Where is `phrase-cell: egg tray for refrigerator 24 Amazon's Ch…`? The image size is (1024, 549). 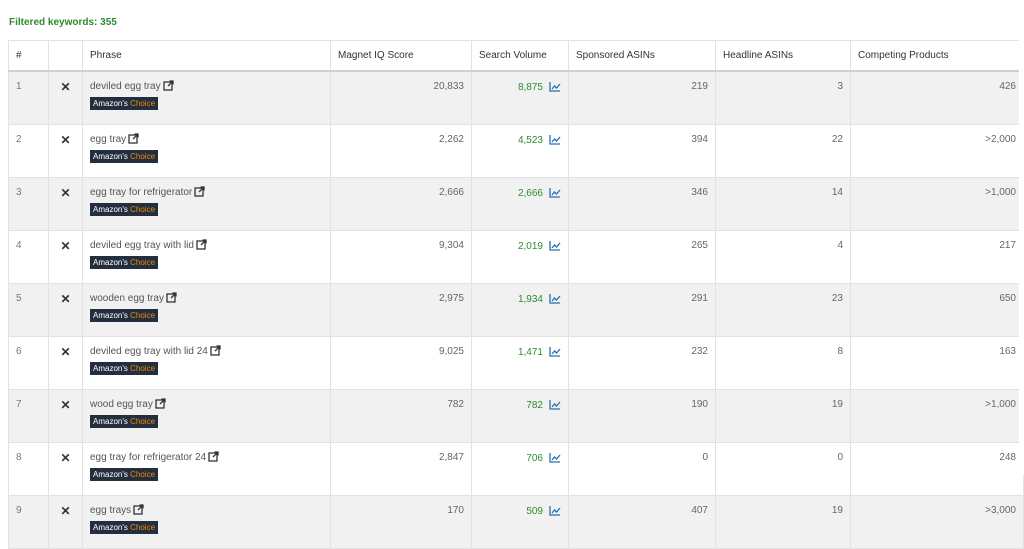 phrase-cell: egg tray for refrigerator 24 Amazon's Ch… is located at coordinates (206, 469).